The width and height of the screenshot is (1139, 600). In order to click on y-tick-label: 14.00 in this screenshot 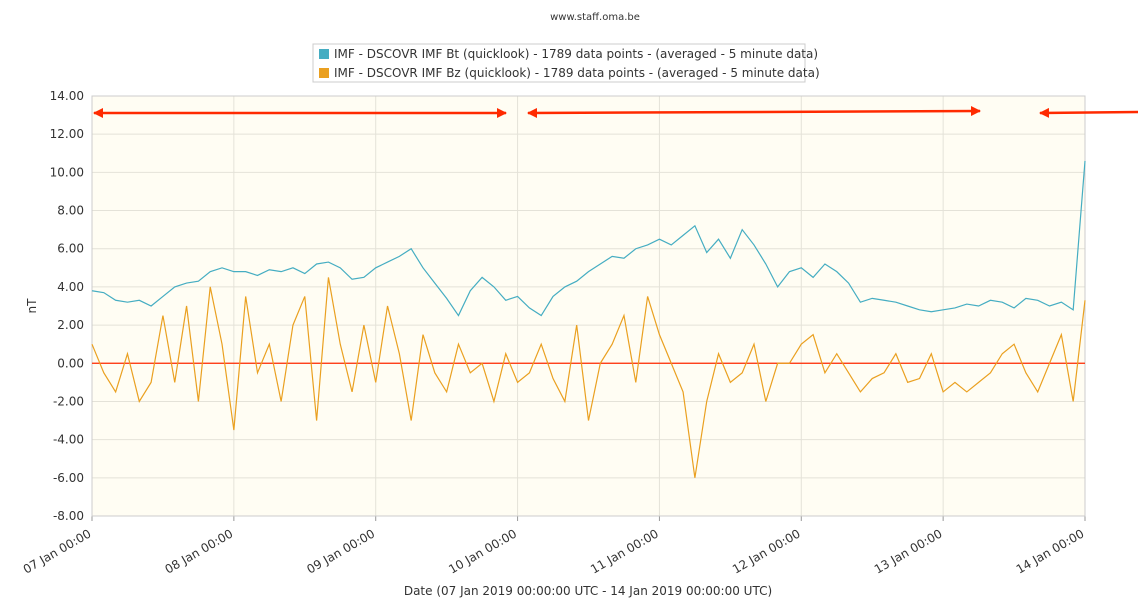, I will do `click(67, 96)`.